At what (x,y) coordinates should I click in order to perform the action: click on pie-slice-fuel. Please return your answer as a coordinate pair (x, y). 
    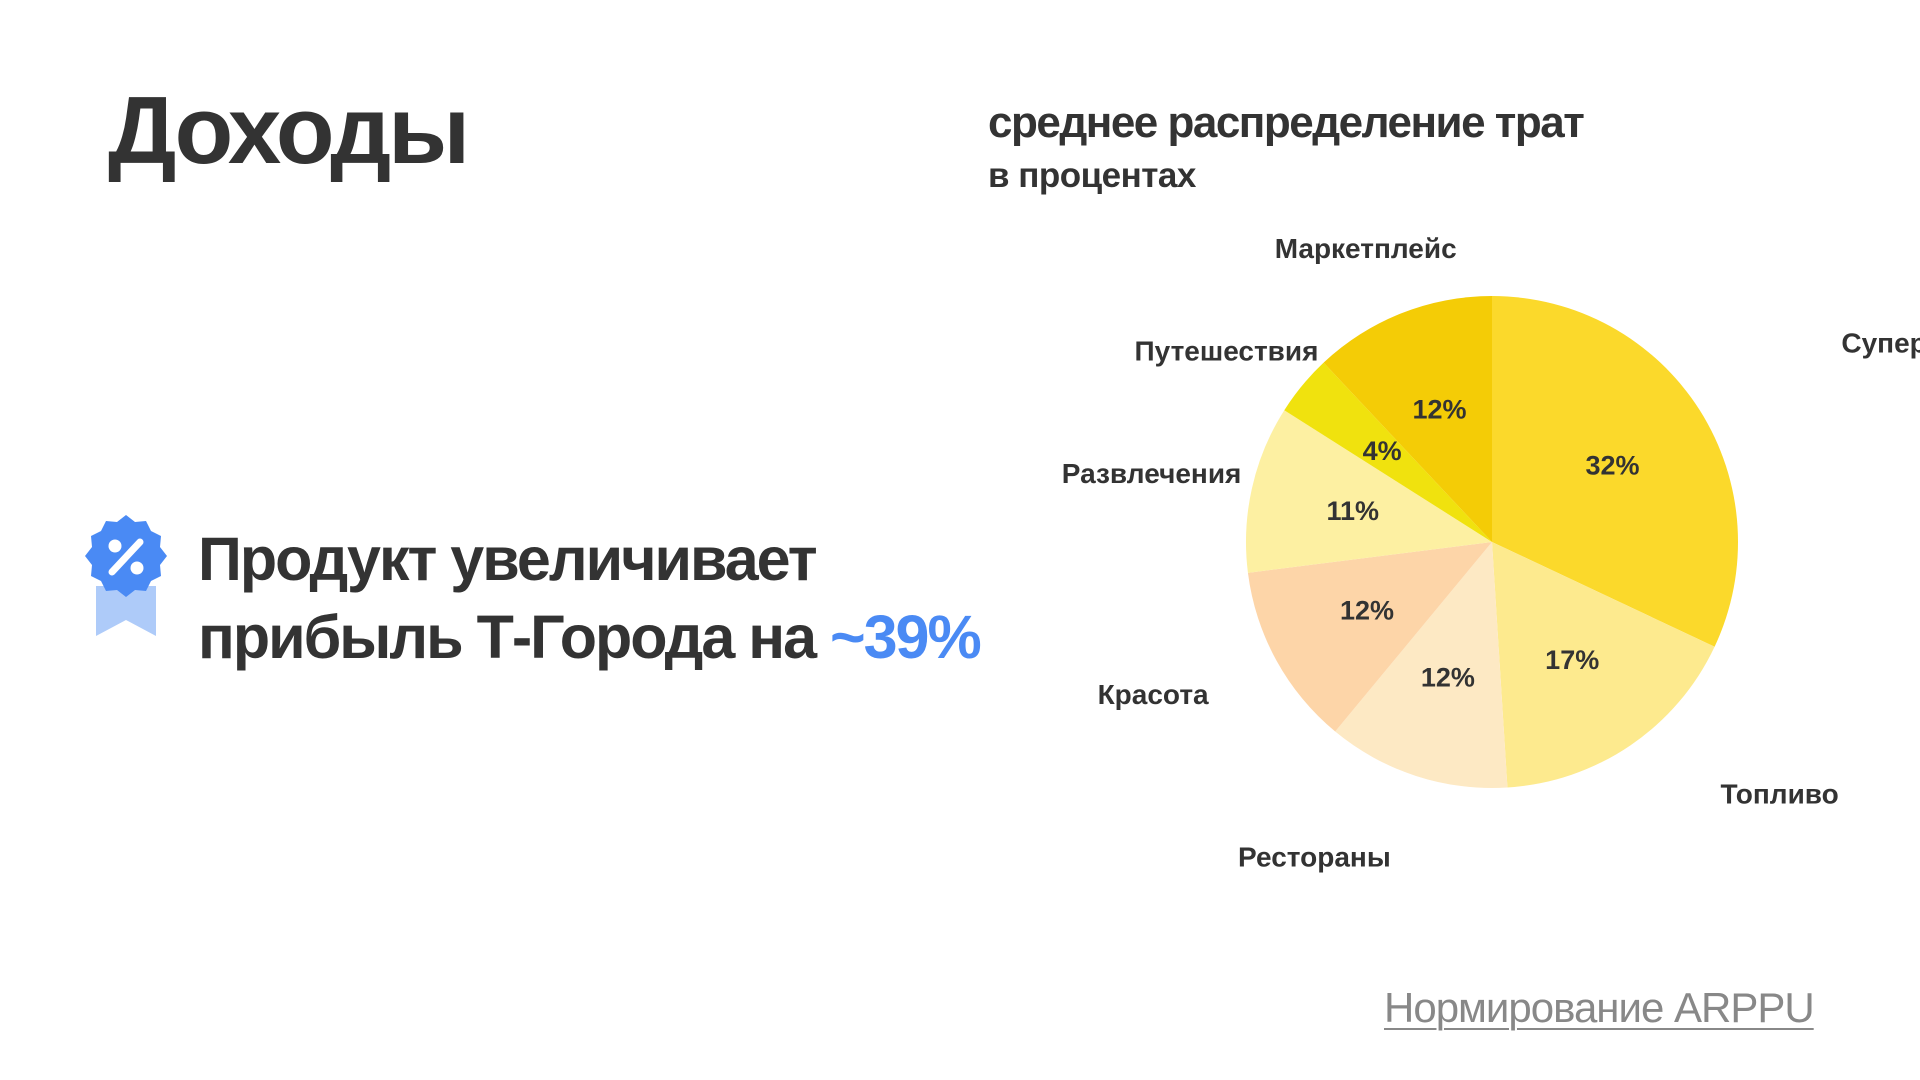
    Looking at the image, I should click on (1603, 665).